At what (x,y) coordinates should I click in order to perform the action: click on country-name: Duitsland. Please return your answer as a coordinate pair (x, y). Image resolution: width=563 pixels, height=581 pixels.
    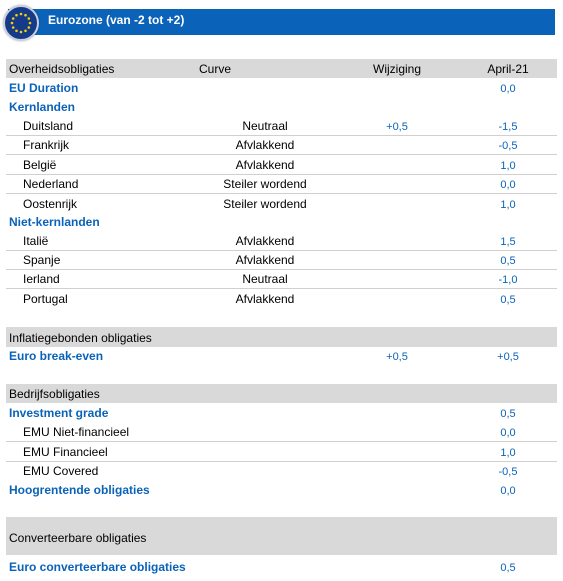
    Looking at the image, I should click on (48, 126).